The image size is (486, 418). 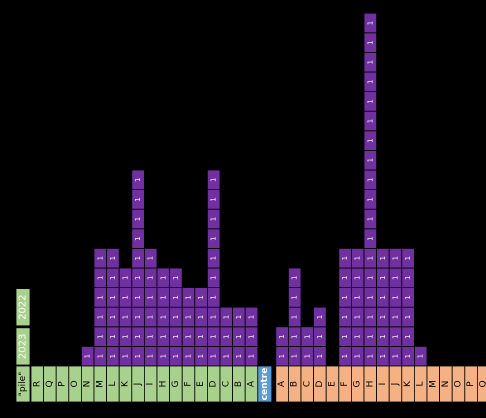 I want to click on data-label-face-h-3: 1, so click(x=370, y=317).